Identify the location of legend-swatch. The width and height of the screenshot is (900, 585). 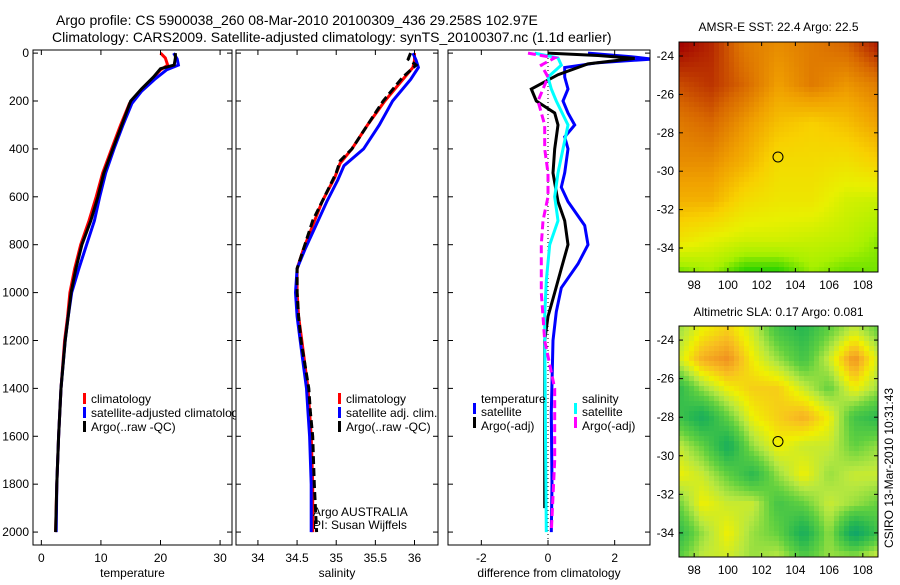
(575, 408).